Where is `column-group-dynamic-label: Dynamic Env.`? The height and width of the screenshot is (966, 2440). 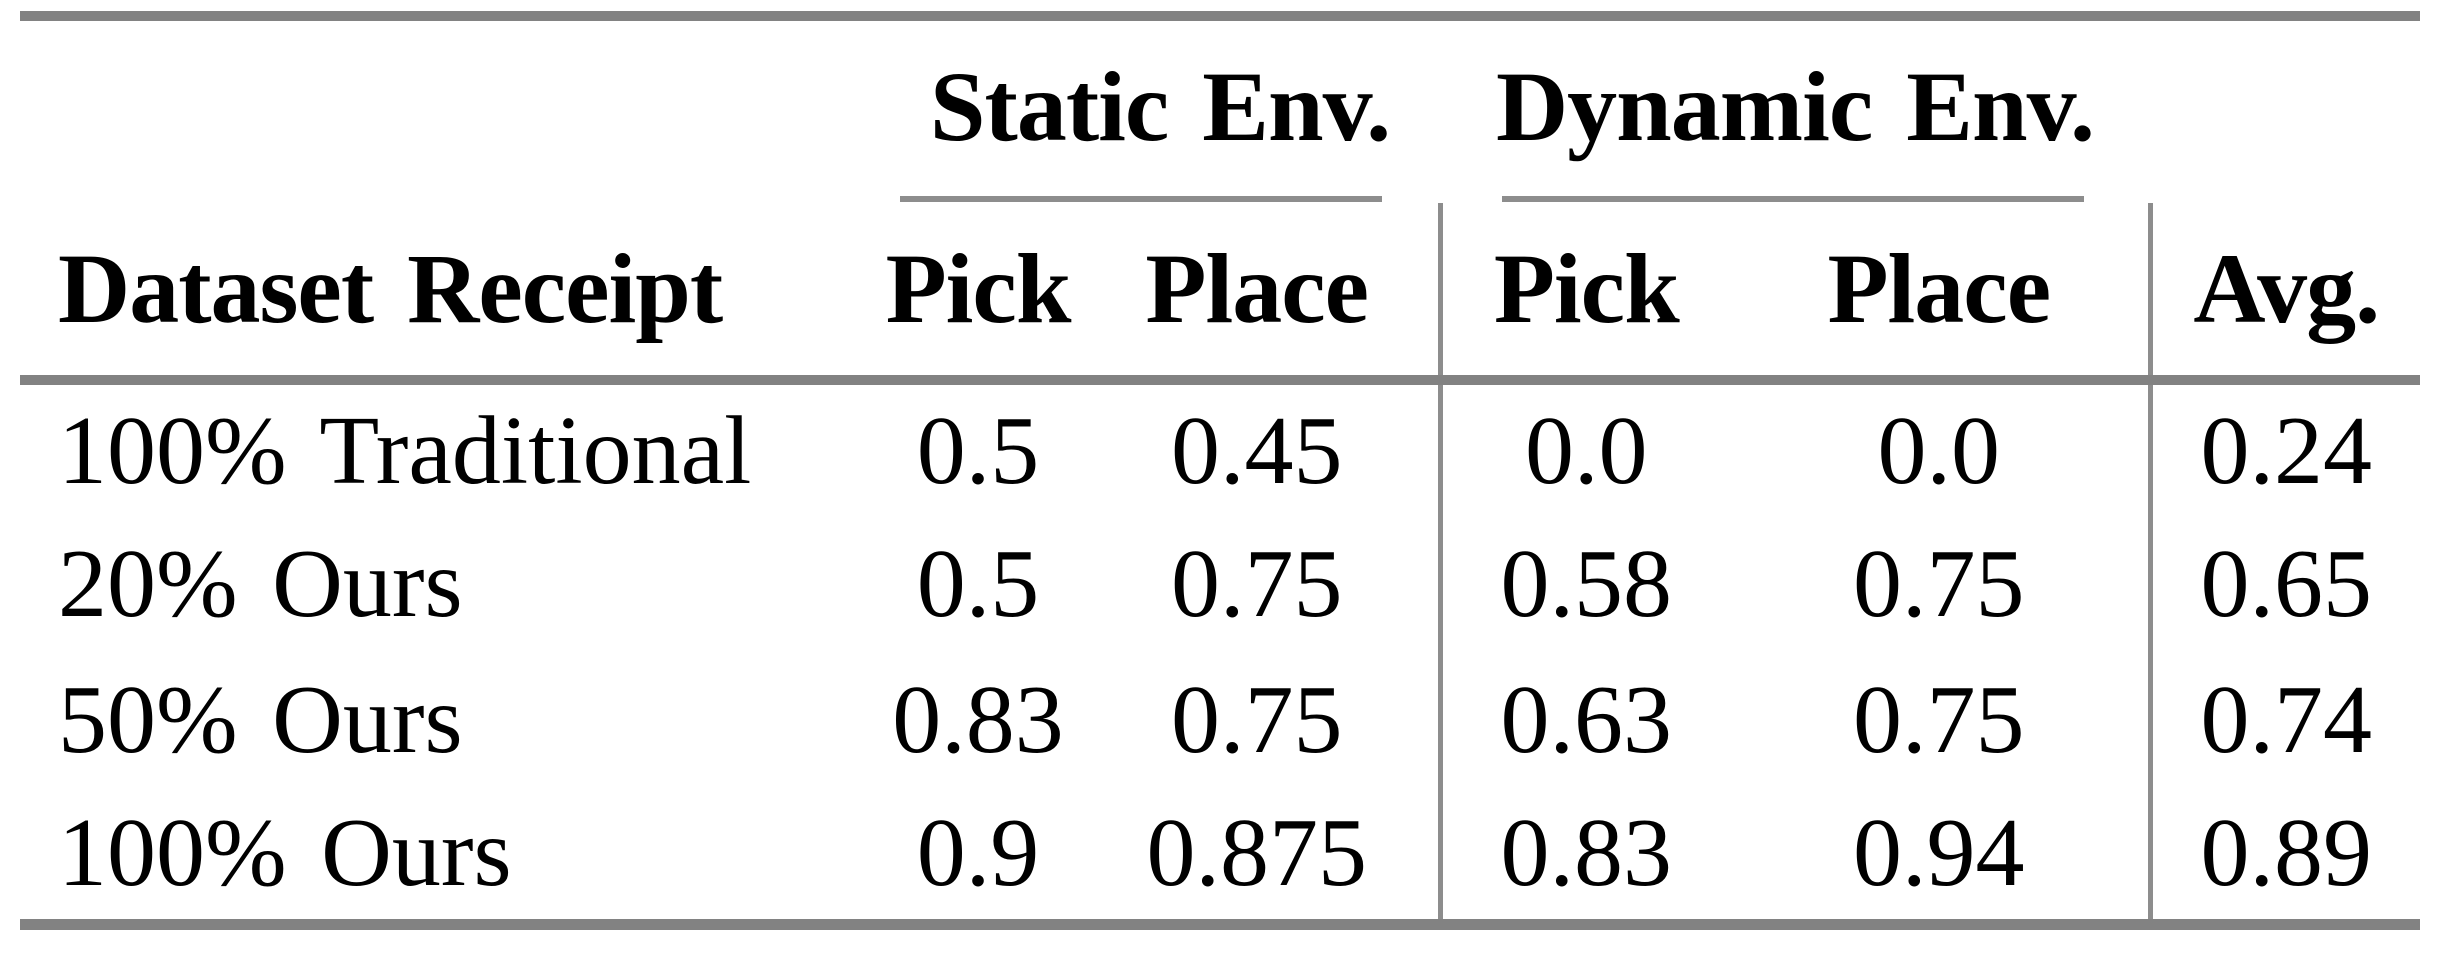 column-group-dynamic-label: Dynamic Env. is located at coordinates (1795, 106).